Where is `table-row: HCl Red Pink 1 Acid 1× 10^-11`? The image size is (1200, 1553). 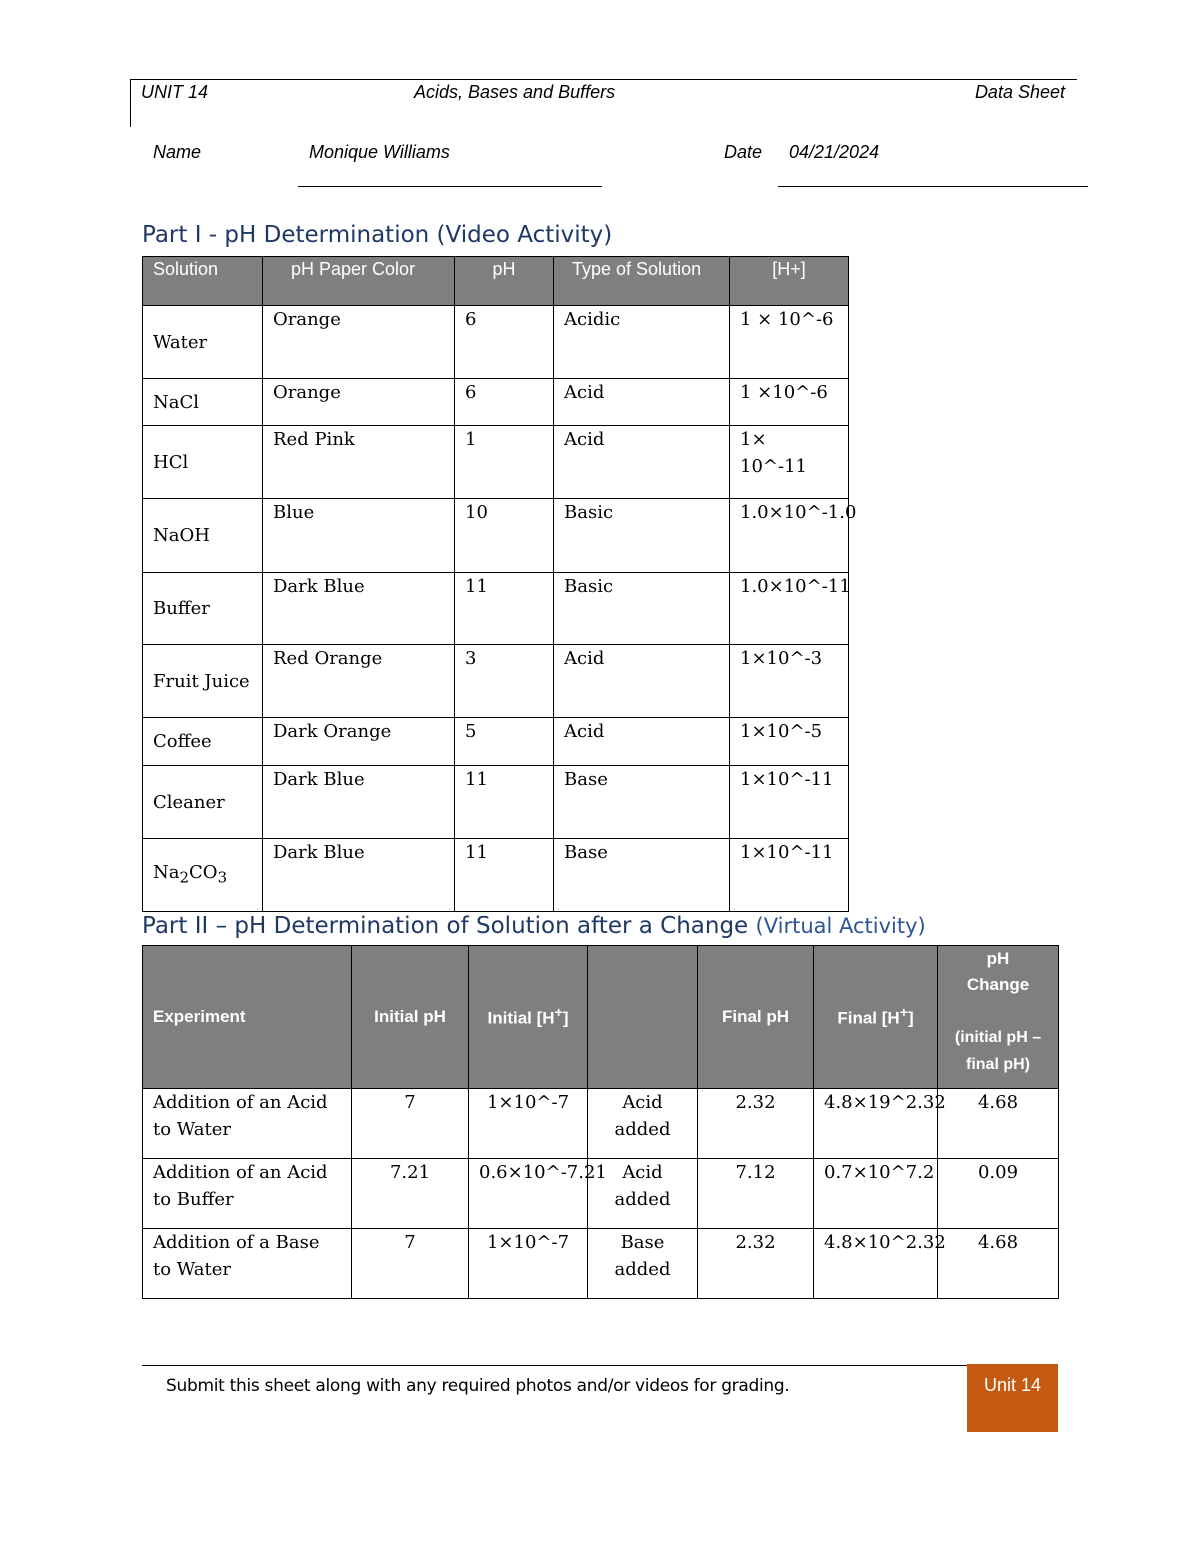 table-row: HCl Red Pink 1 Acid 1× 10^-11 is located at coordinates (495, 462).